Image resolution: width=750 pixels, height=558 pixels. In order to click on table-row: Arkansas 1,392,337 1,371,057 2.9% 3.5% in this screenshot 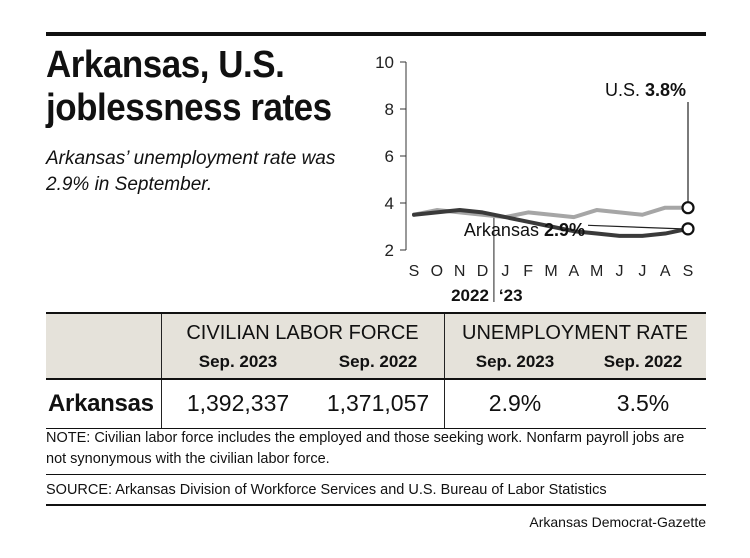, I will do `click(376, 404)`.